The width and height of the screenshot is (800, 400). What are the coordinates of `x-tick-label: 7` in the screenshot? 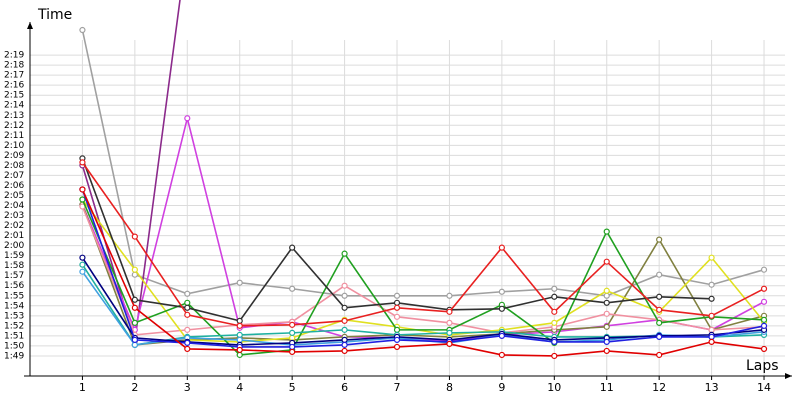 It's located at (397, 387).